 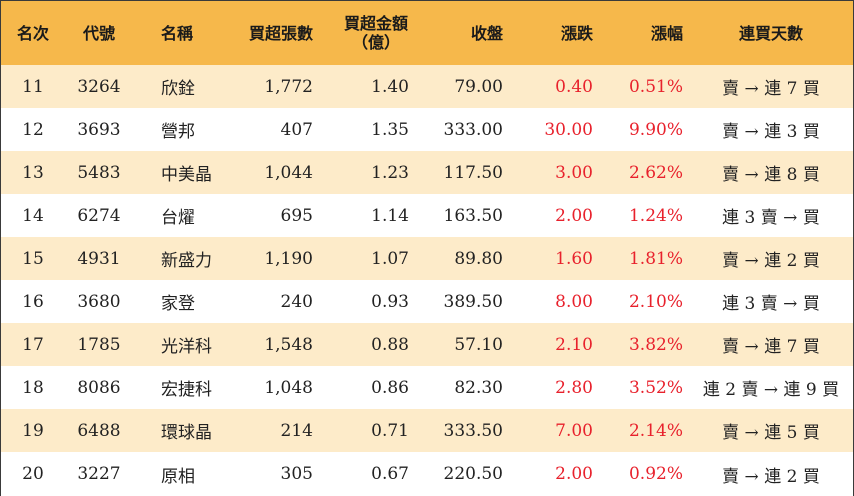 What do you see at coordinates (288, 344) in the screenshot?
I see `net-lots-cell: 1,548` at bounding box center [288, 344].